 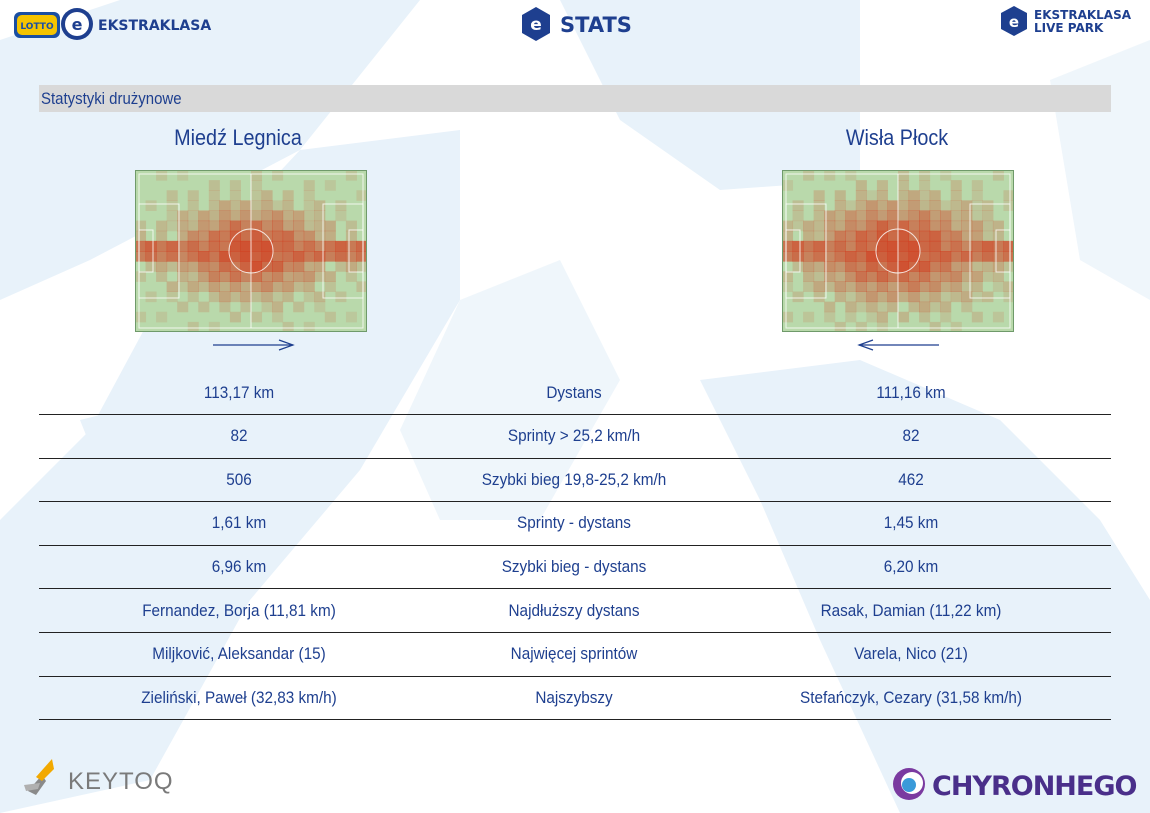 I want to click on svg-text: LIVE PARK, so click(x=1069, y=28).